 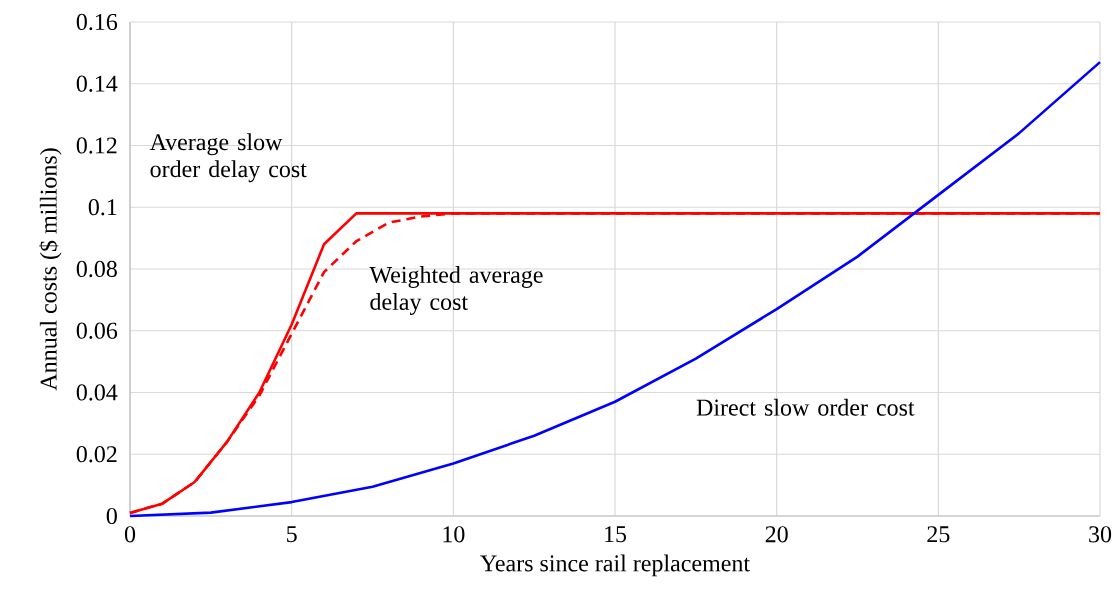 I want to click on y-tick-label: 0.04, so click(x=97, y=392).